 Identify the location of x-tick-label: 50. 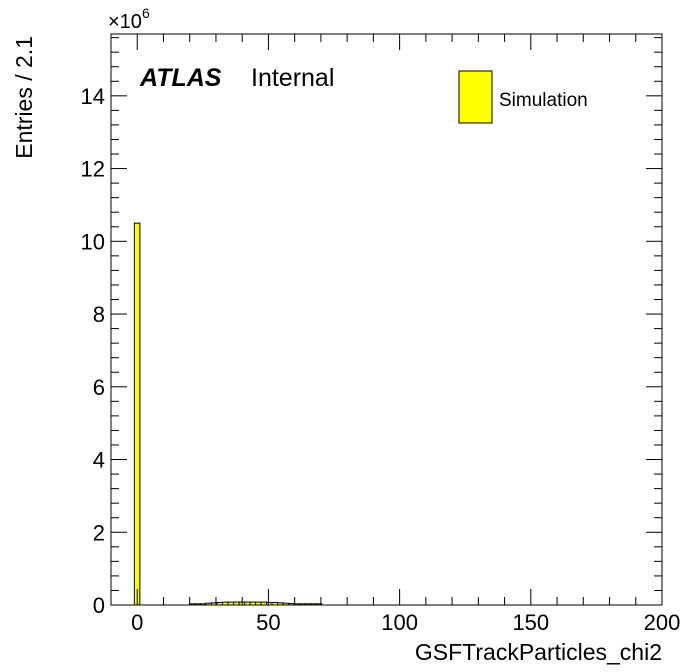
(268, 622).